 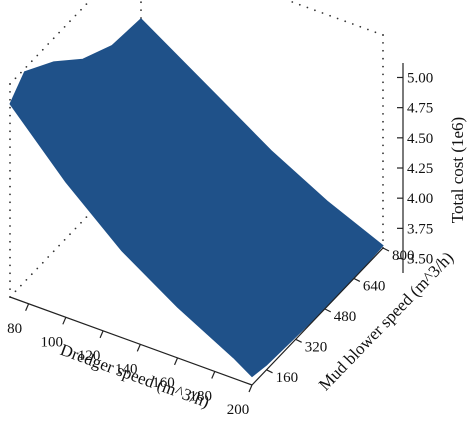 What do you see at coordinates (420, 169) in the screenshot?
I see `z-tick-label-4.25: 4.25` at bounding box center [420, 169].